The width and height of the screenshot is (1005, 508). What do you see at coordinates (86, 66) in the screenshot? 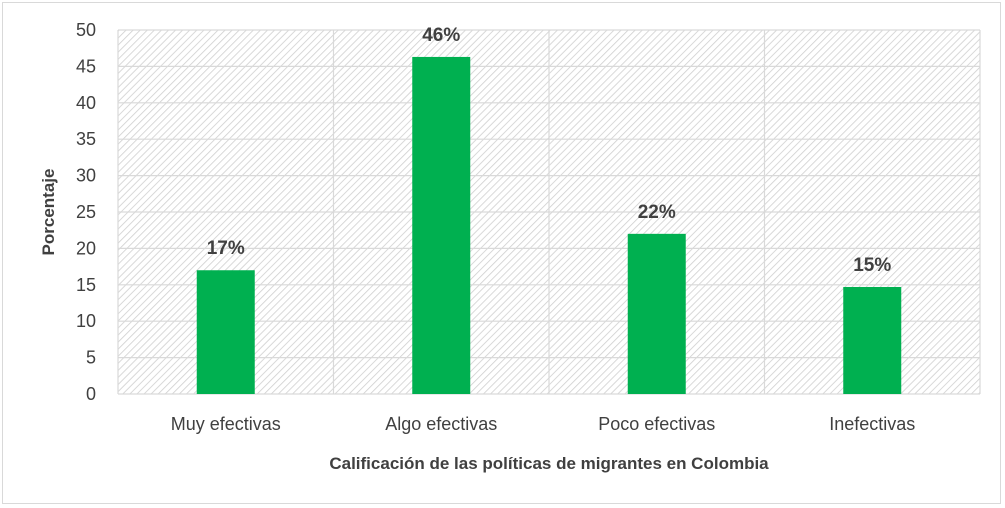
I see `y-tick-label: 45` at bounding box center [86, 66].